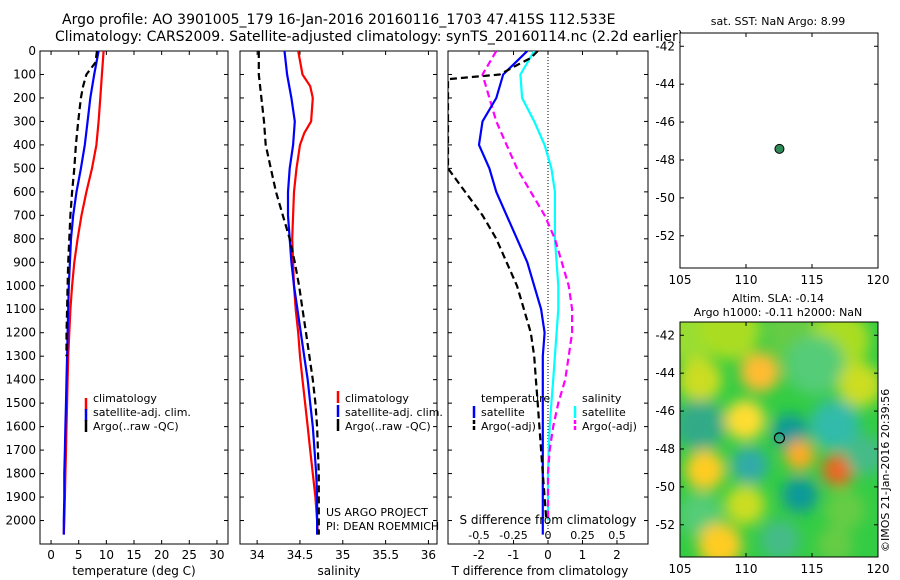 This screenshot has width=900, height=580. I want to click on sla-ticks: 105 110 115 120 -42 -44 -46 -48 -50 -52, so click(772, 449).